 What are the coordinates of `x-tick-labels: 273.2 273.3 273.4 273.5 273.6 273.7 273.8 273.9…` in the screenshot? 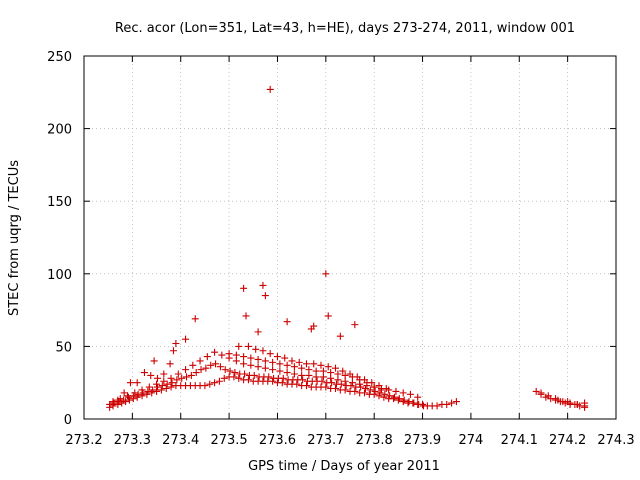 It's located at (349, 440).